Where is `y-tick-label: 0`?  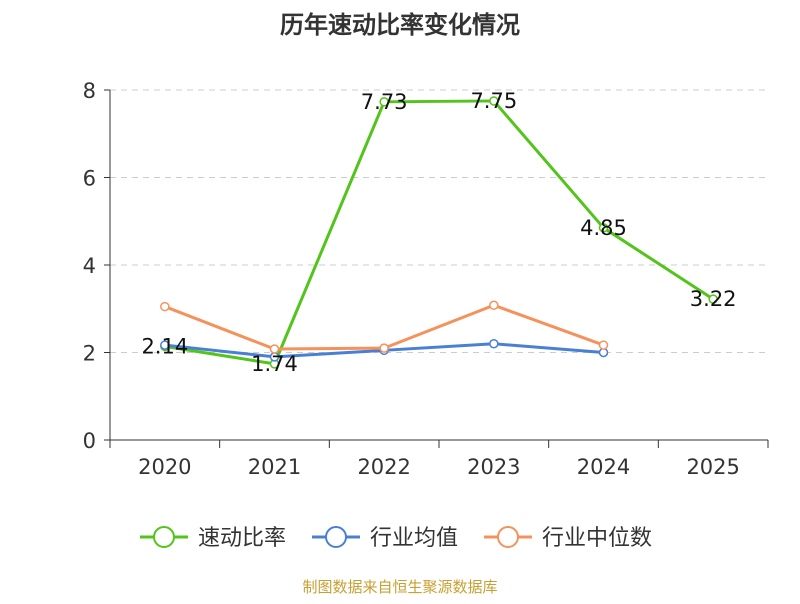 y-tick-label: 0 is located at coordinates (89, 441).